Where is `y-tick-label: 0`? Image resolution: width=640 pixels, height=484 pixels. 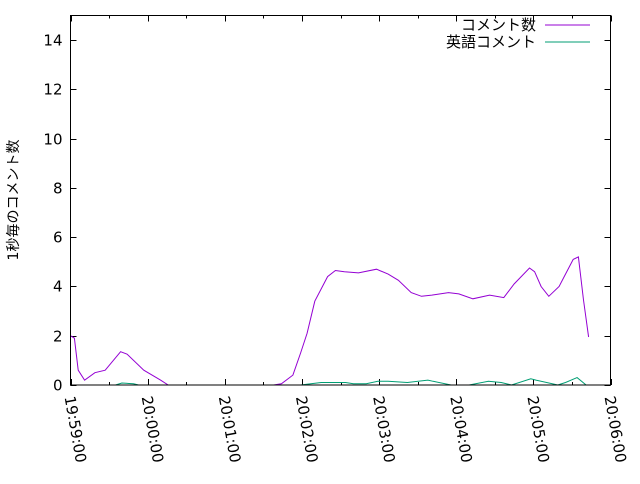
y-tick-label: 0 is located at coordinates (58, 386).